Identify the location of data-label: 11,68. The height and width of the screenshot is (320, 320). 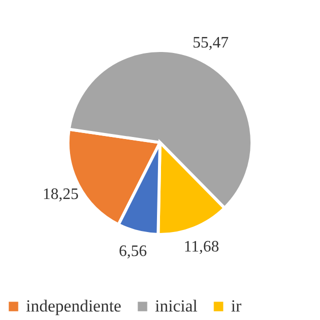
(202, 247).